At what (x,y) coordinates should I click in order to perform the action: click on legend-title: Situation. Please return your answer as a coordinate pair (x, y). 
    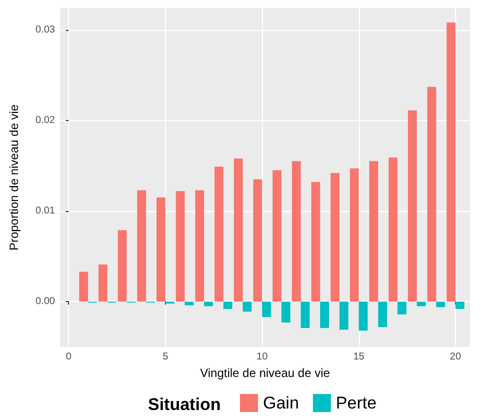
    Looking at the image, I should click on (184, 404).